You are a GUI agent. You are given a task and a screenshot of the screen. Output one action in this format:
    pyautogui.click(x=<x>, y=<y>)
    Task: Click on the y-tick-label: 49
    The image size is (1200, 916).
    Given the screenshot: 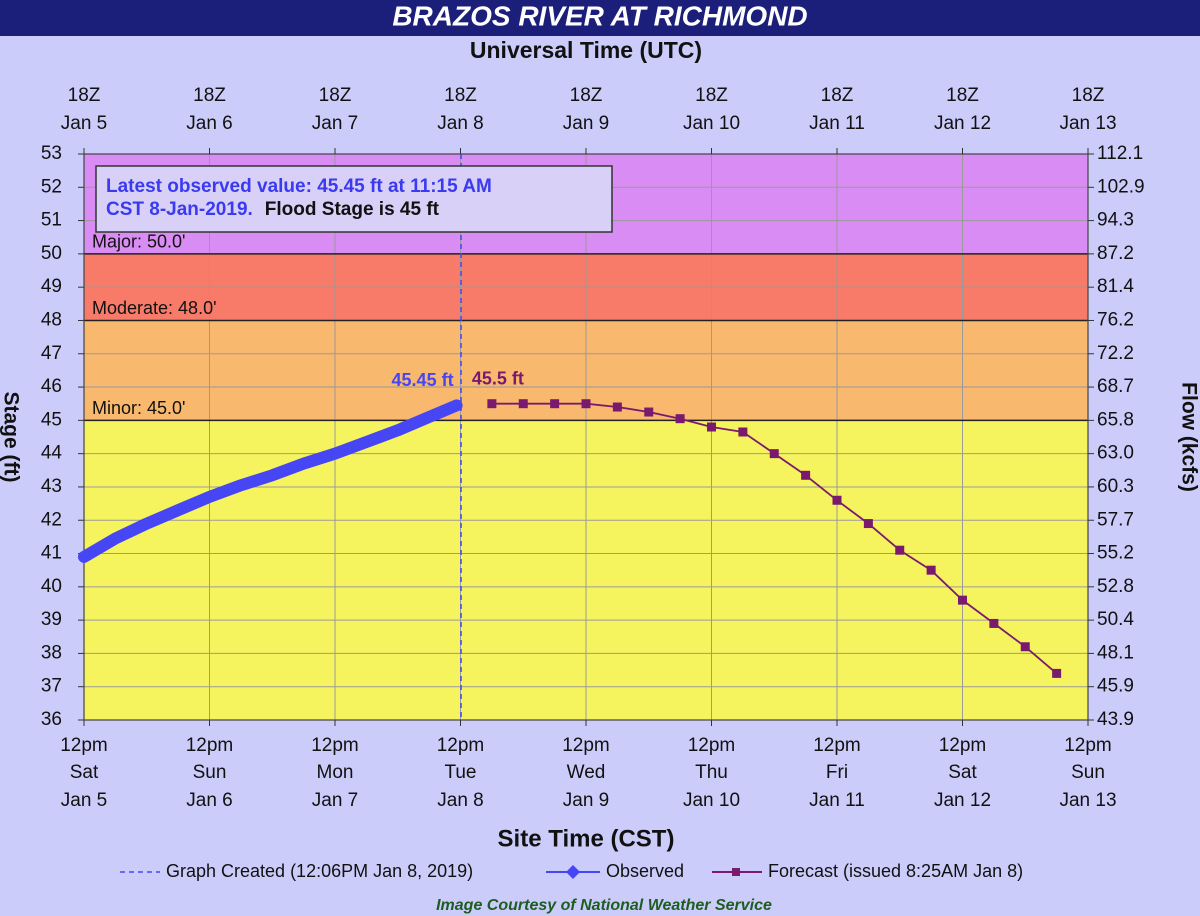 What is the action you would take?
    pyautogui.click(x=51, y=286)
    